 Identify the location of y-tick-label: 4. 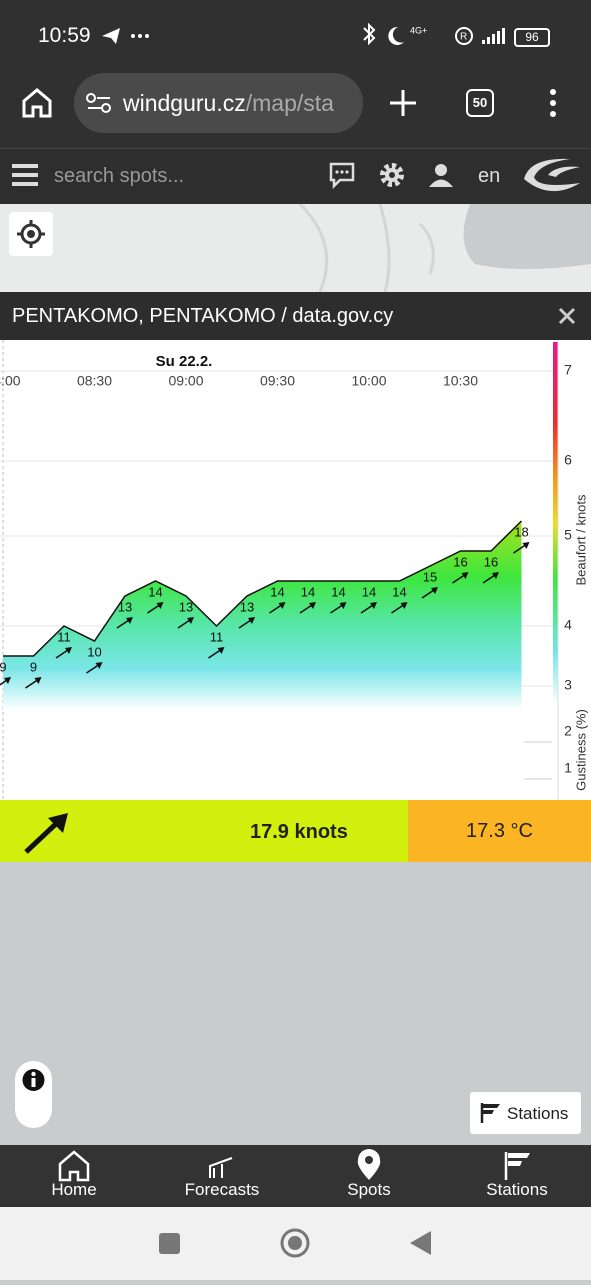
(568, 625).